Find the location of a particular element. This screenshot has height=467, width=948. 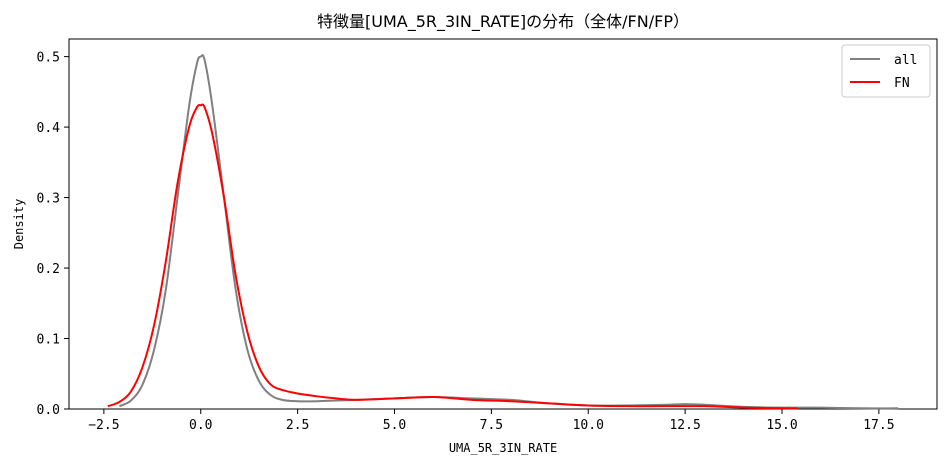

y-tick-label: 0.3 is located at coordinates (48, 199).